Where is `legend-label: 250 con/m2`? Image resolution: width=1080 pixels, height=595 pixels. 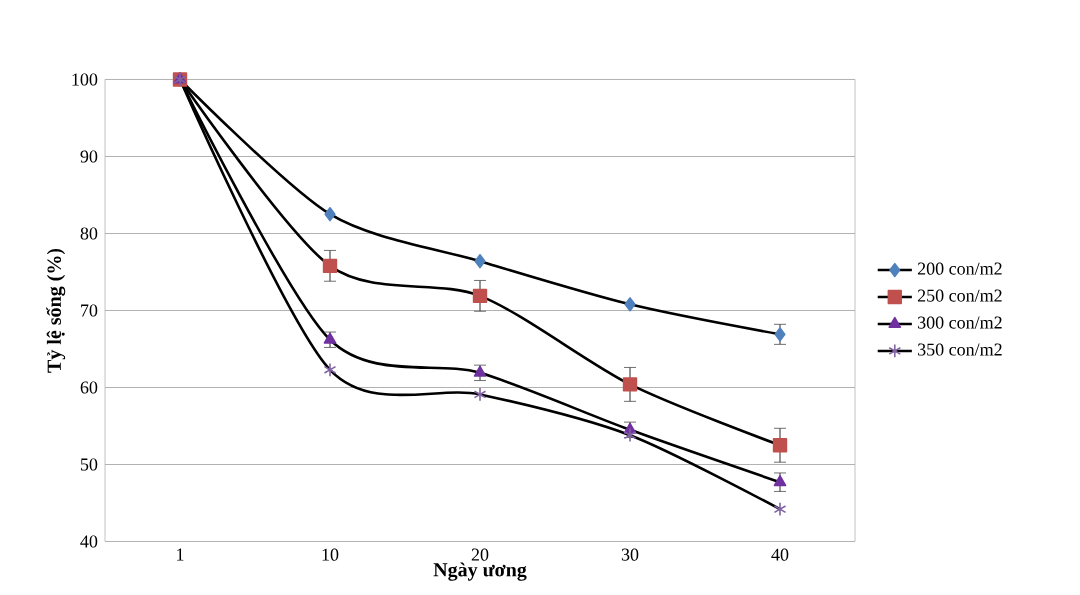
legend-label: 250 con/m2 is located at coordinates (959, 295).